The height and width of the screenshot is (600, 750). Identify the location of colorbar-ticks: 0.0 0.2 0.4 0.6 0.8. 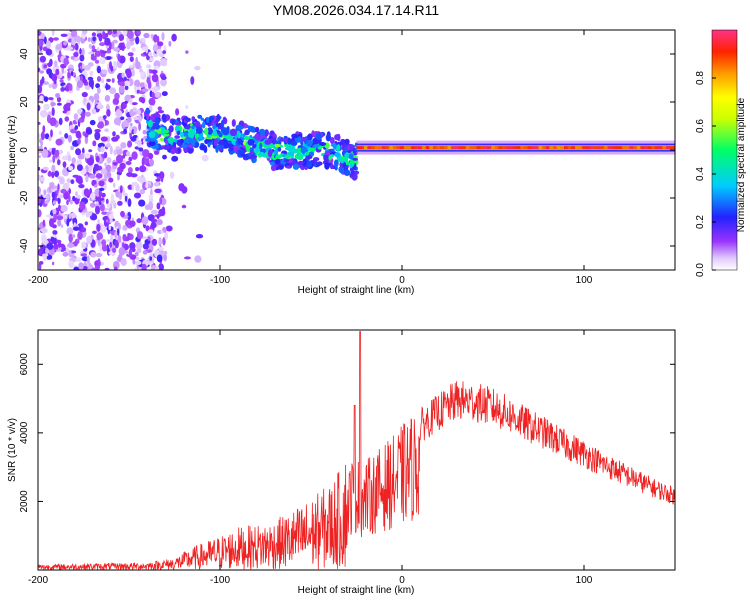
(705, 174).